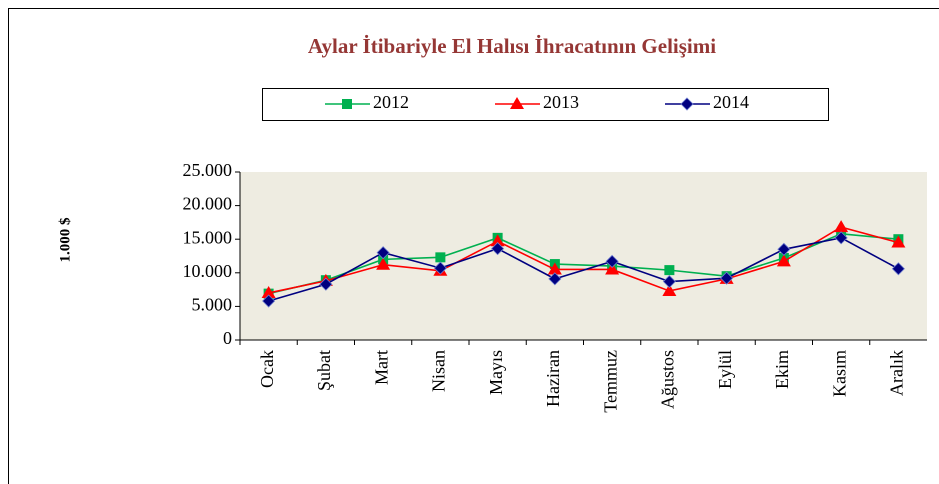 This screenshot has height=484, width=939. What do you see at coordinates (324, 370) in the screenshot?
I see `x-tick-label: Şubat` at bounding box center [324, 370].